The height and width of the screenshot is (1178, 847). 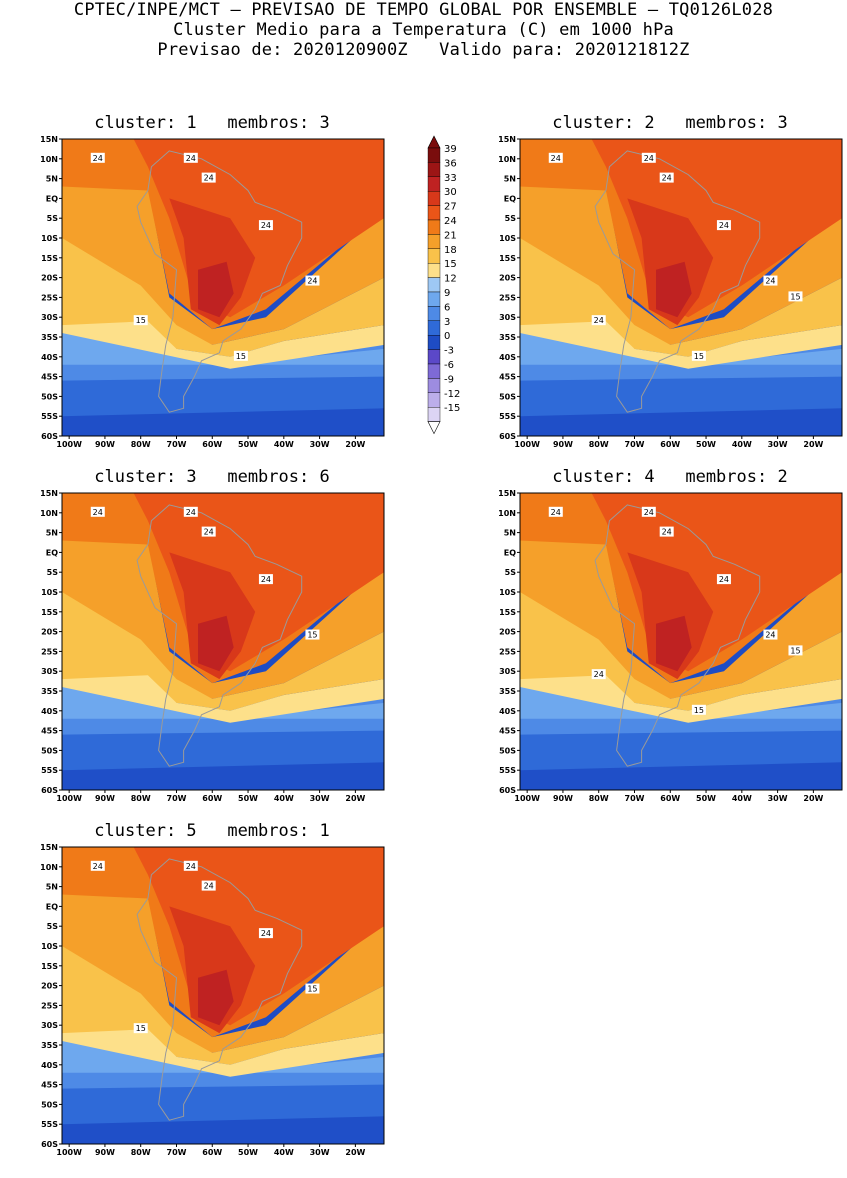 What do you see at coordinates (450, 192) in the screenshot?
I see `colorbar-label: 30` at bounding box center [450, 192].